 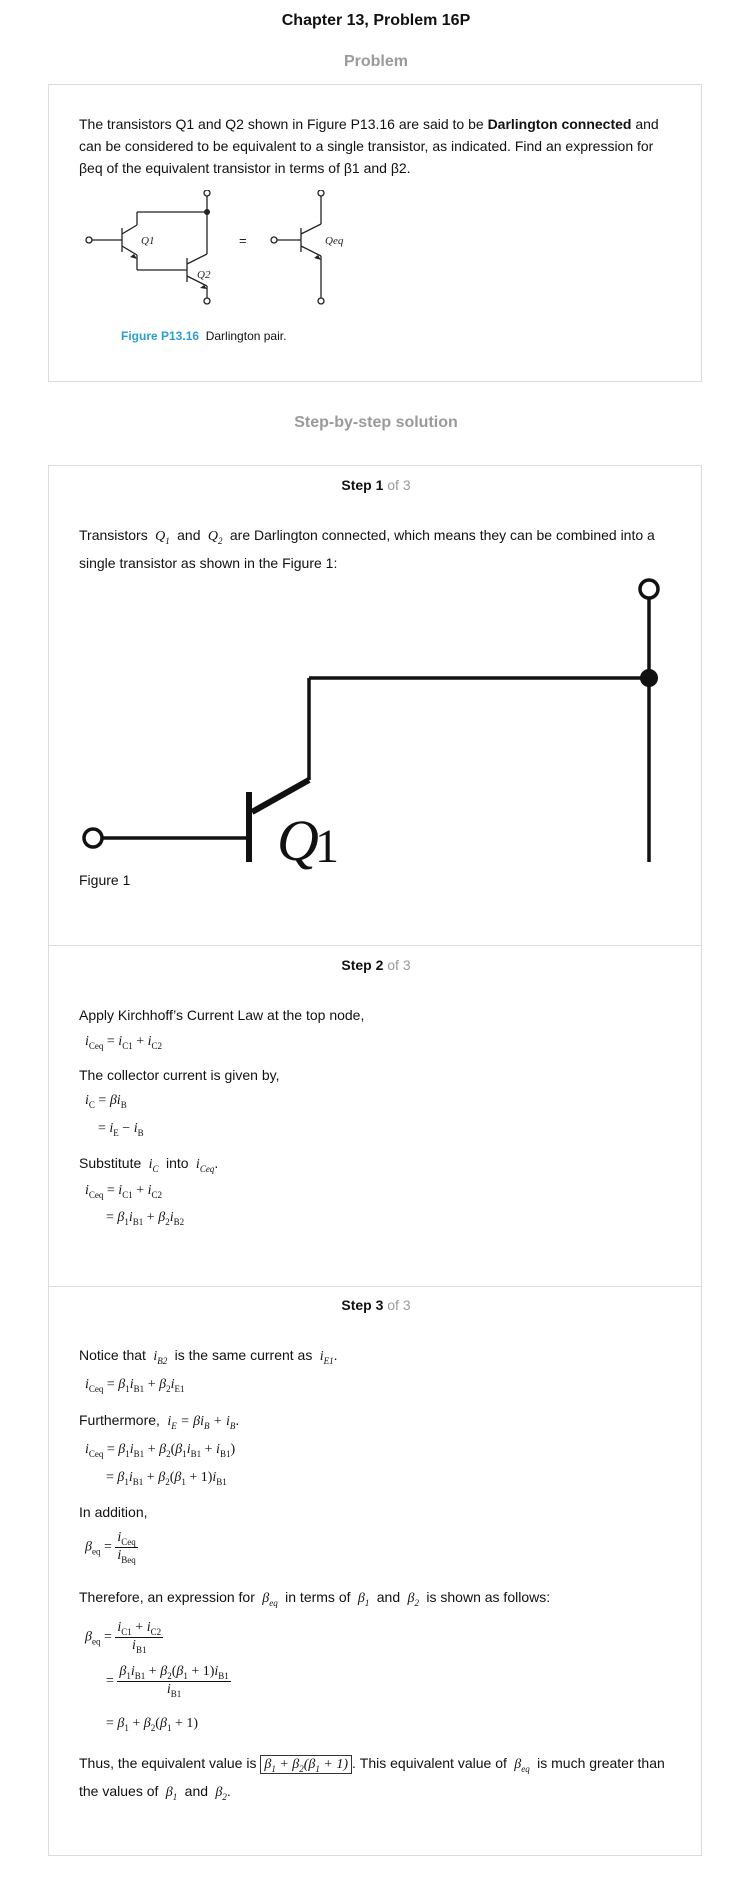 I want to click on fig-qeq-label: Qeq, so click(x=334, y=241).